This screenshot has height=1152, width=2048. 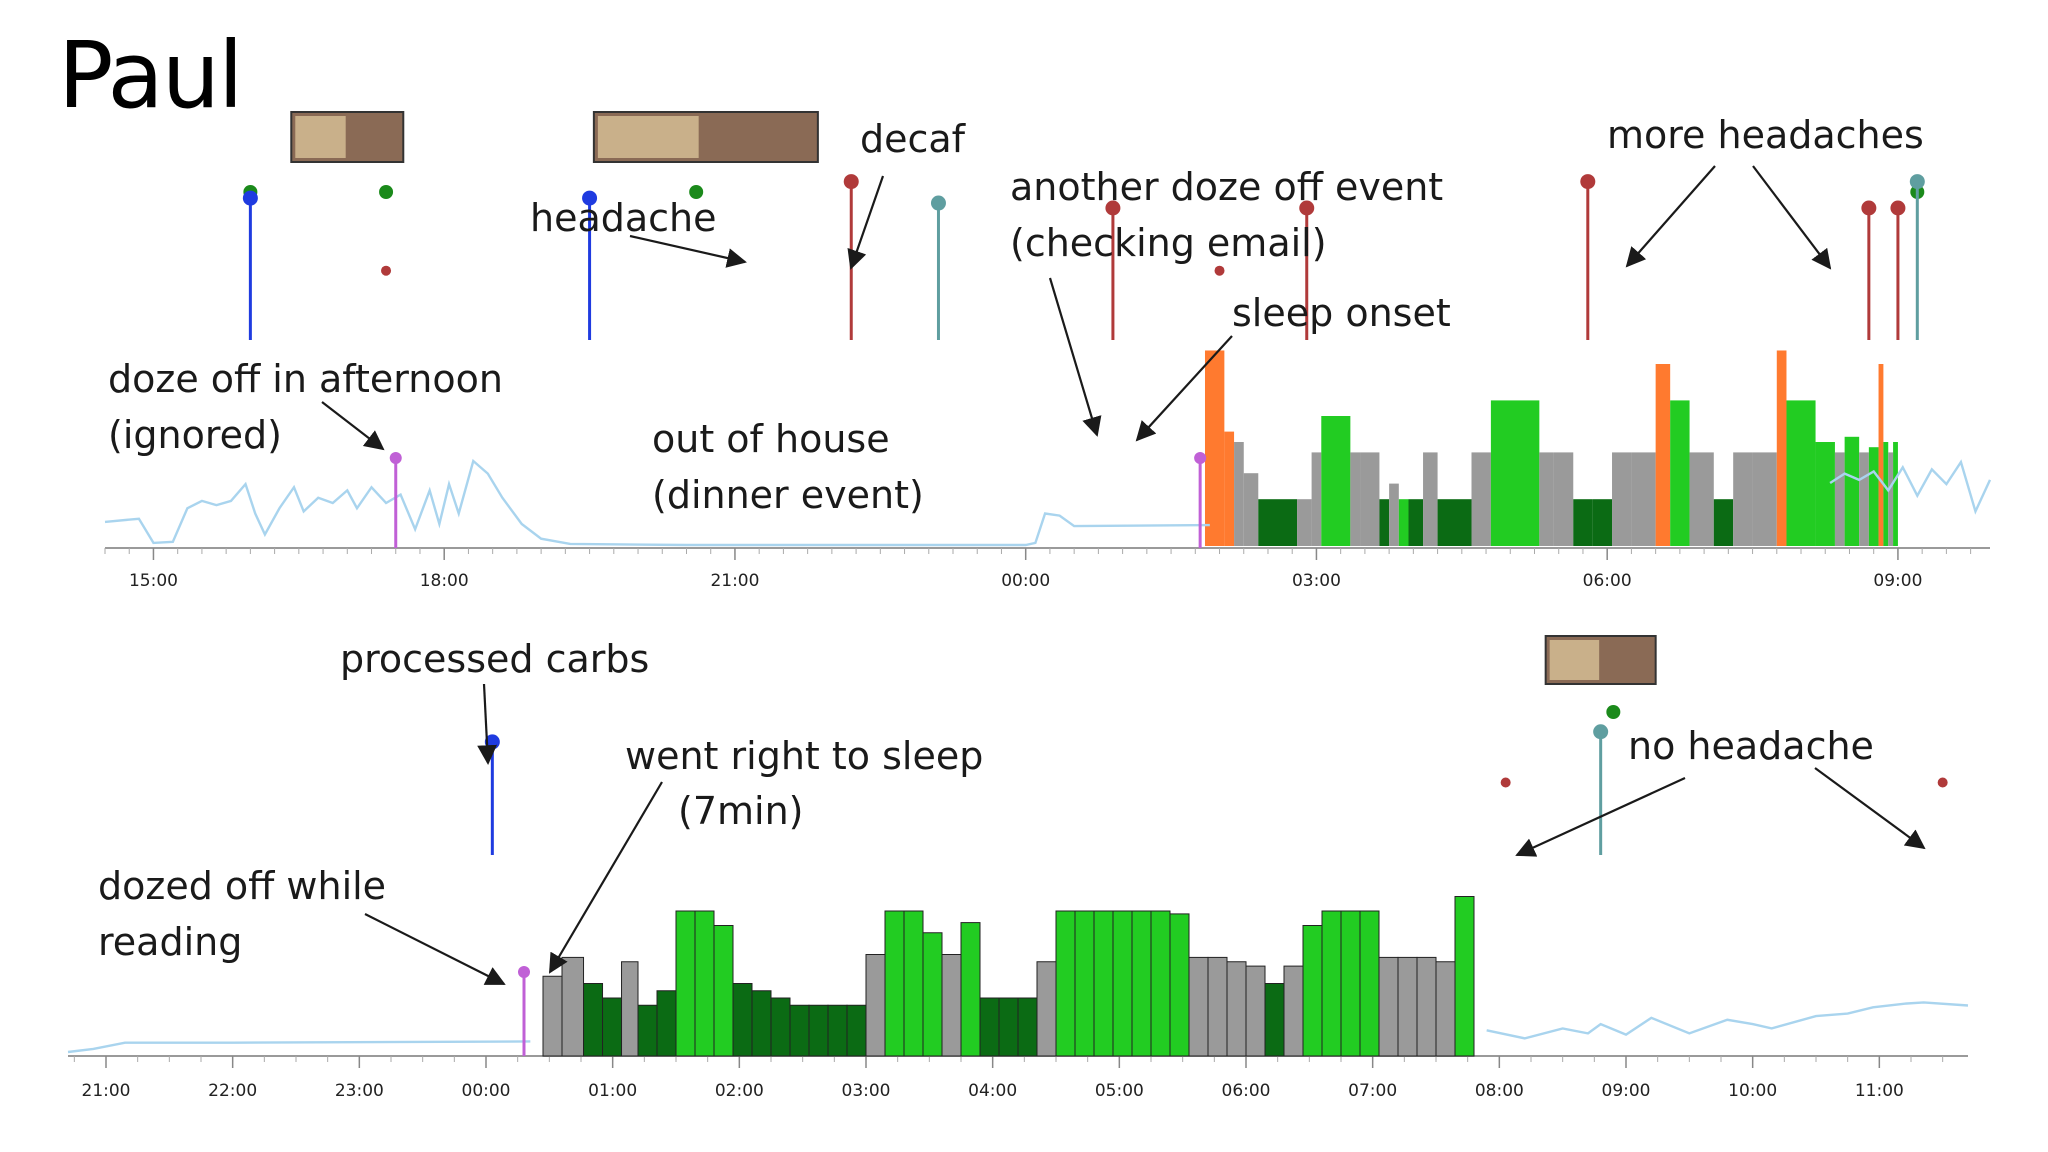 I want to click on x-tick-label: 08:00, so click(x=1499, y=1091).